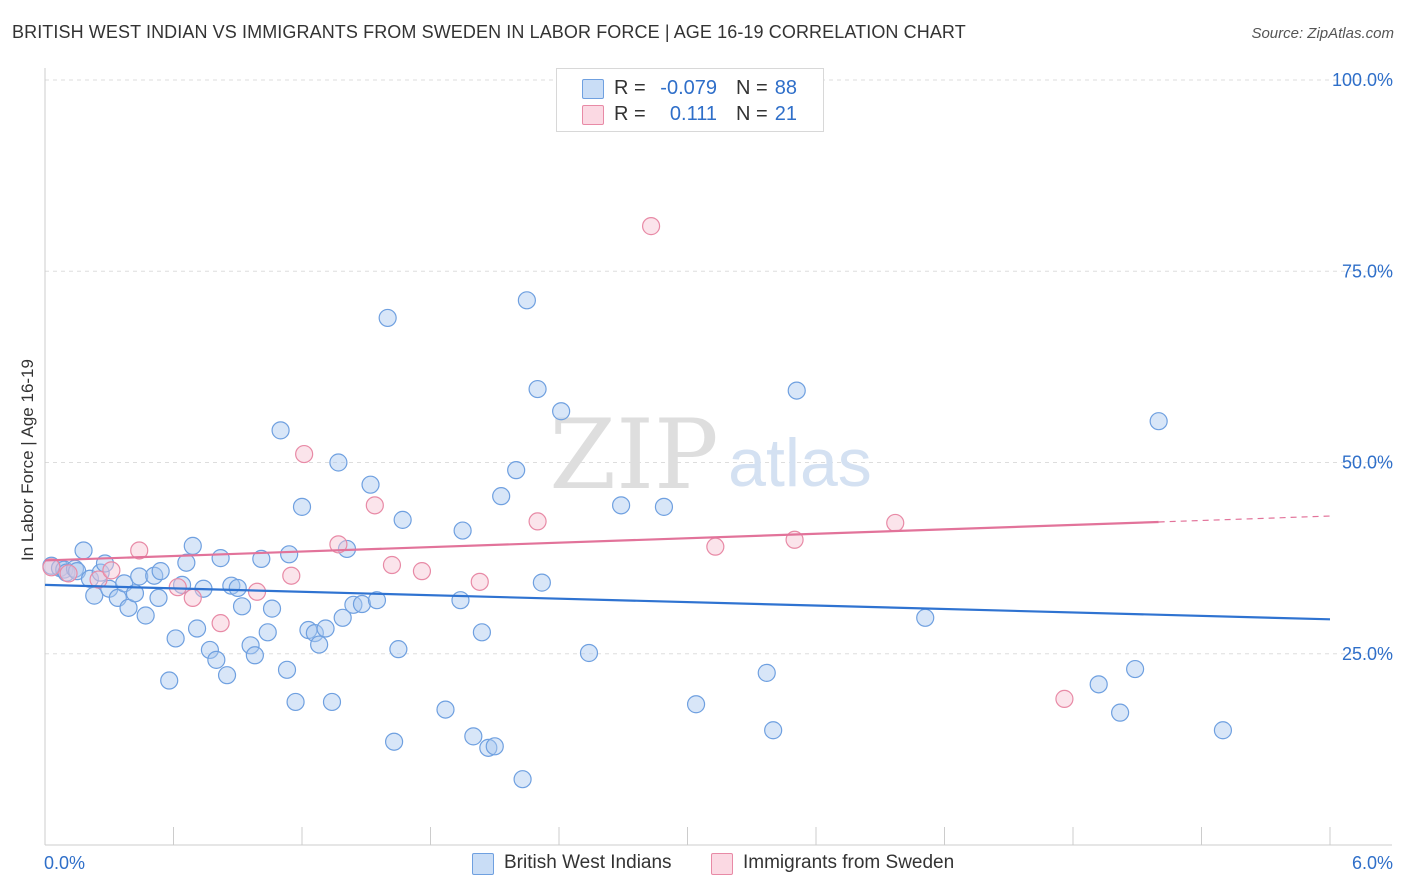 This screenshot has height=892, width=1406. What do you see at coordinates (64, 863) in the screenshot?
I see `x-tick-label: 0.0%` at bounding box center [64, 863].